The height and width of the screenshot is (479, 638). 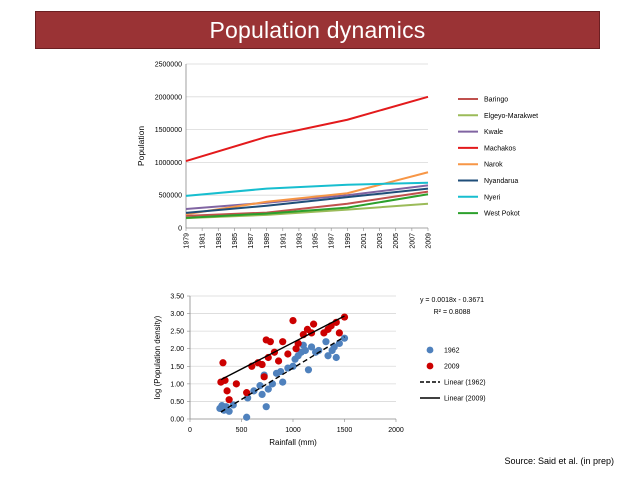 I want to click on y-tick-label: 0.00, so click(x=177, y=420).